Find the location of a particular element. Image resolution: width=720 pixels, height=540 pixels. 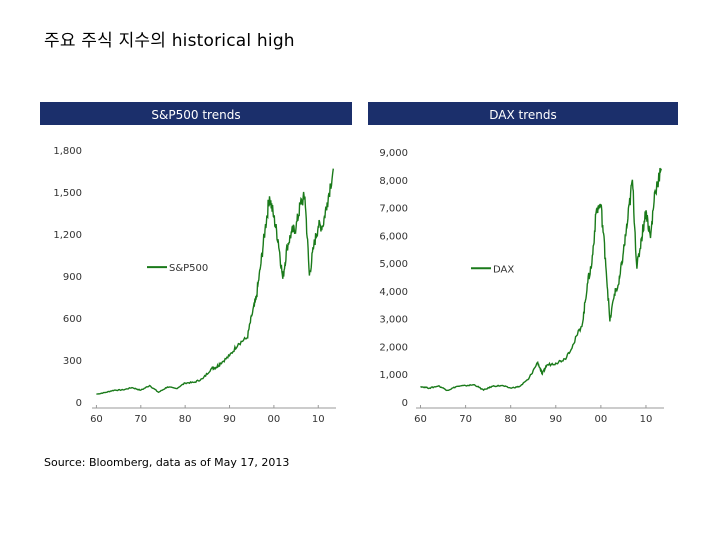

y-tick-label: 9,000 is located at coordinates (393, 153).